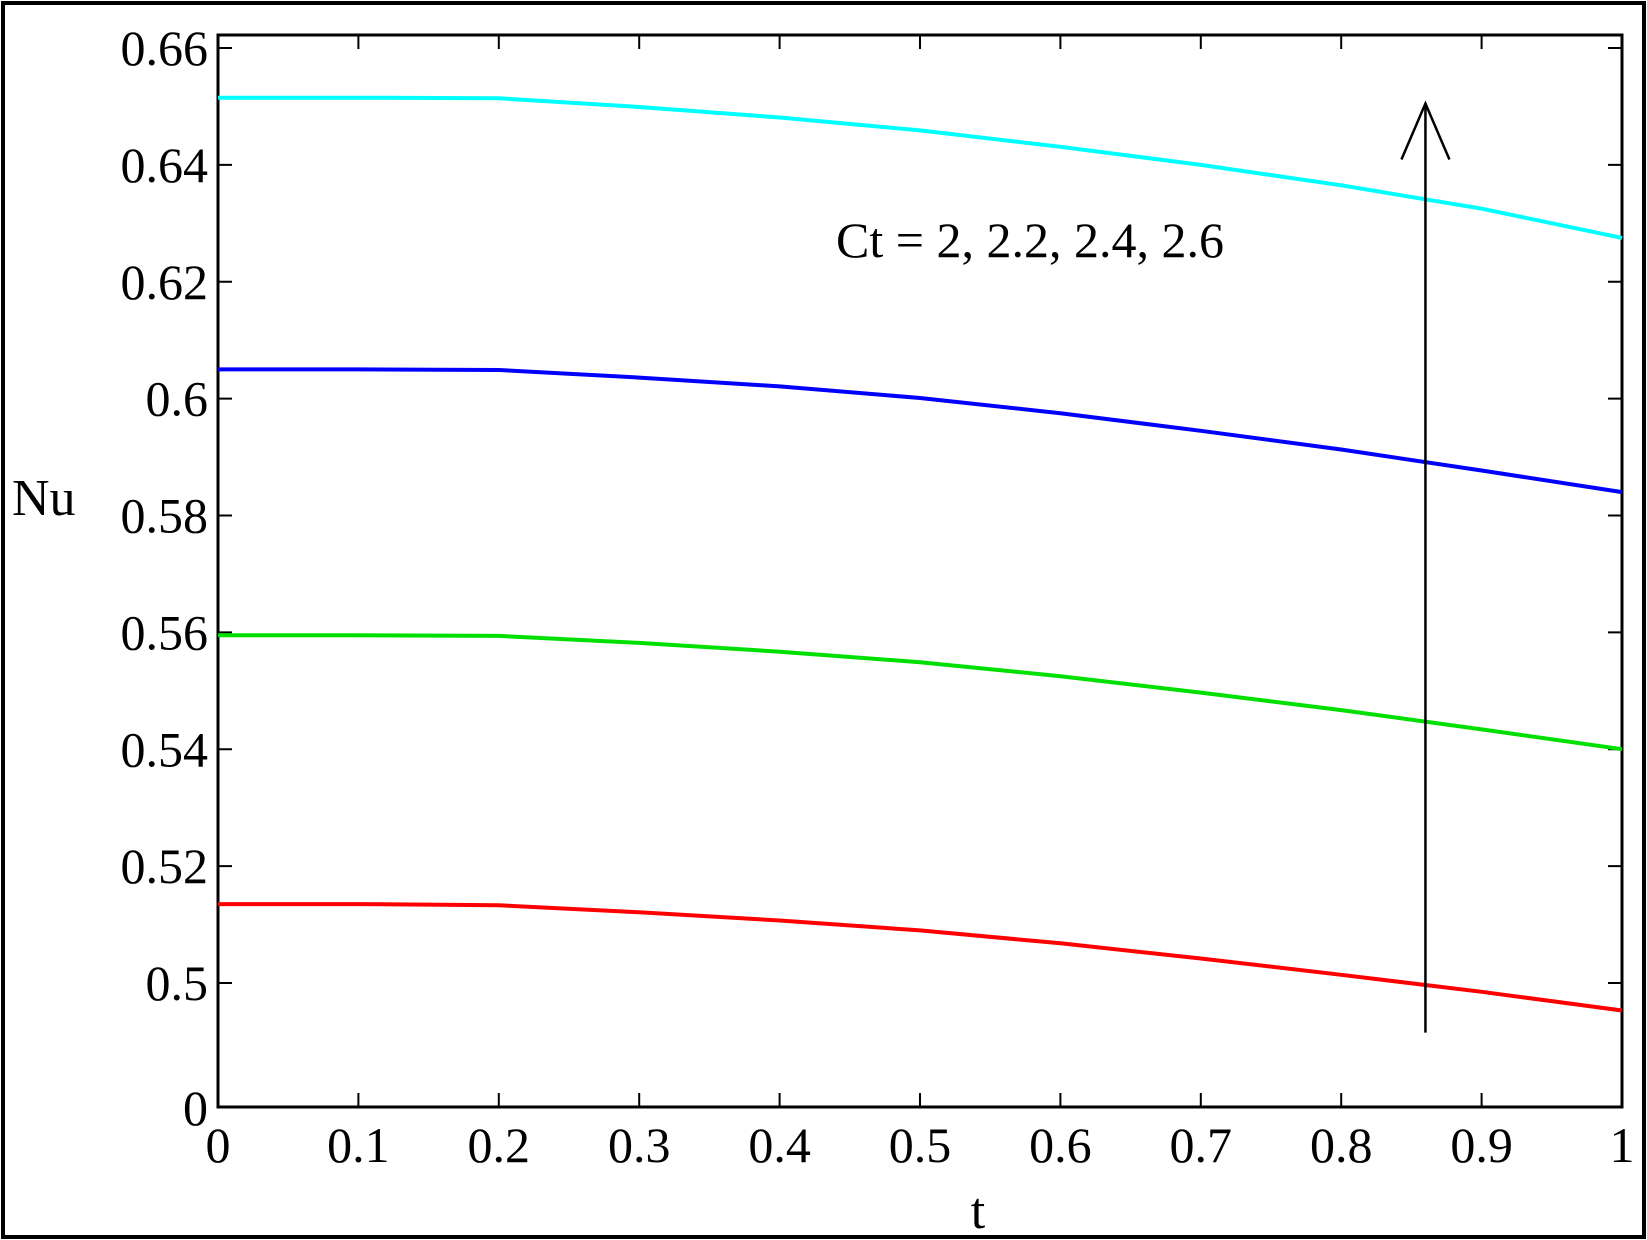  Describe the element at coordinates (165, 48) in the screenshot. I see `y-tick-label: 0.66` at that location.